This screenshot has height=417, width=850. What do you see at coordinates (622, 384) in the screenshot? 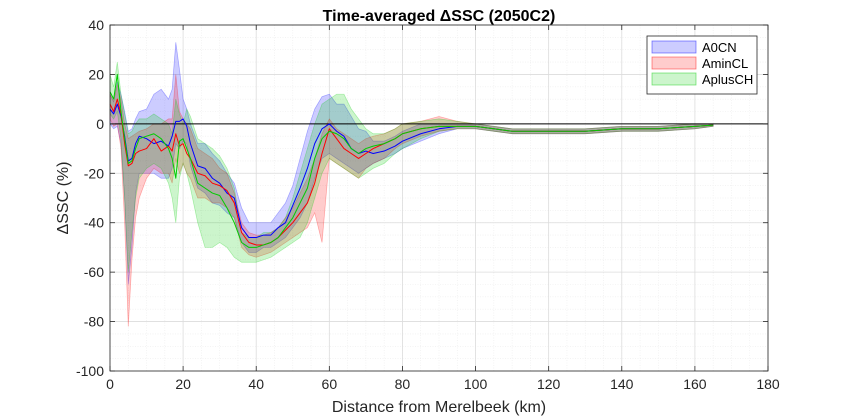
I see `x-tick-label: 140` at bounding box center [622, 384].